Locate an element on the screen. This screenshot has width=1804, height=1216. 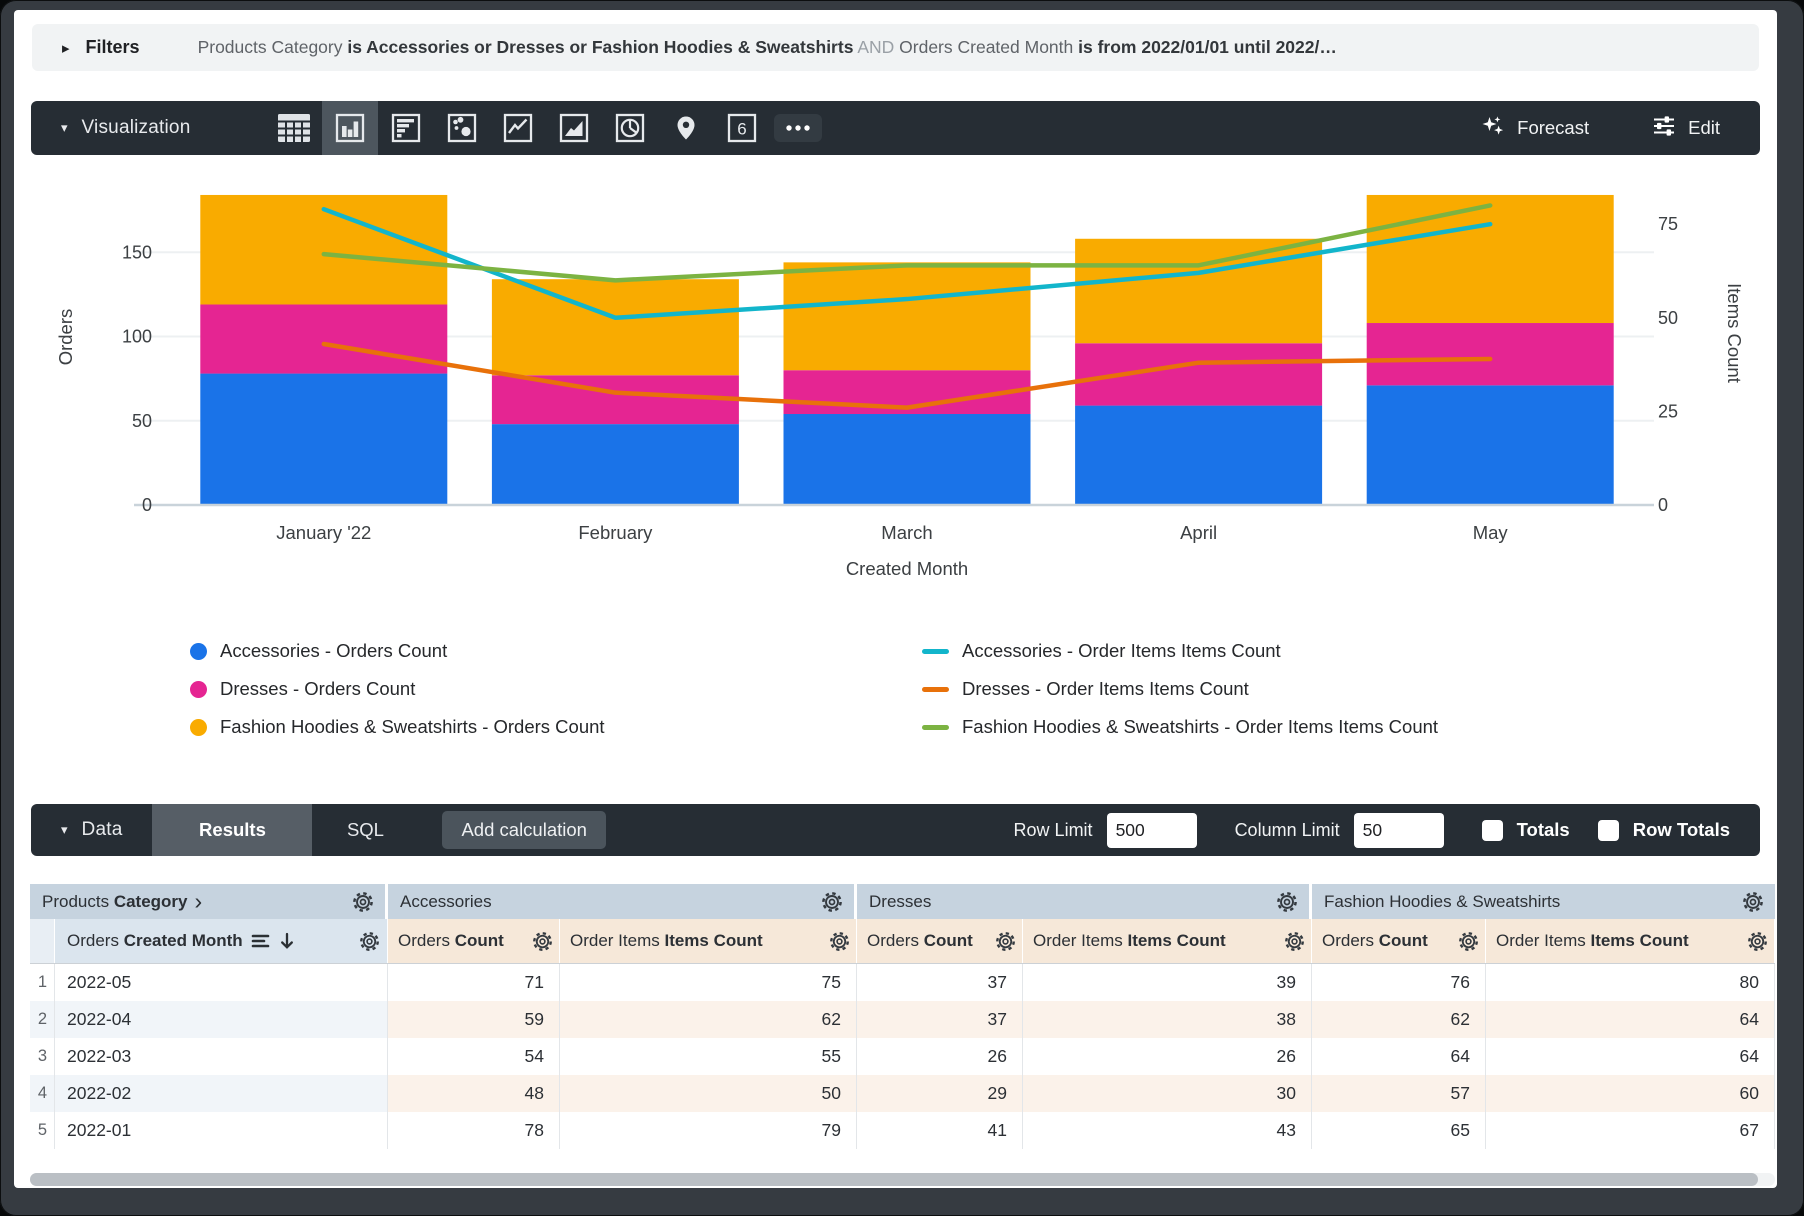
measure-value-cell: 80 is located at coordinates (1630, 982).